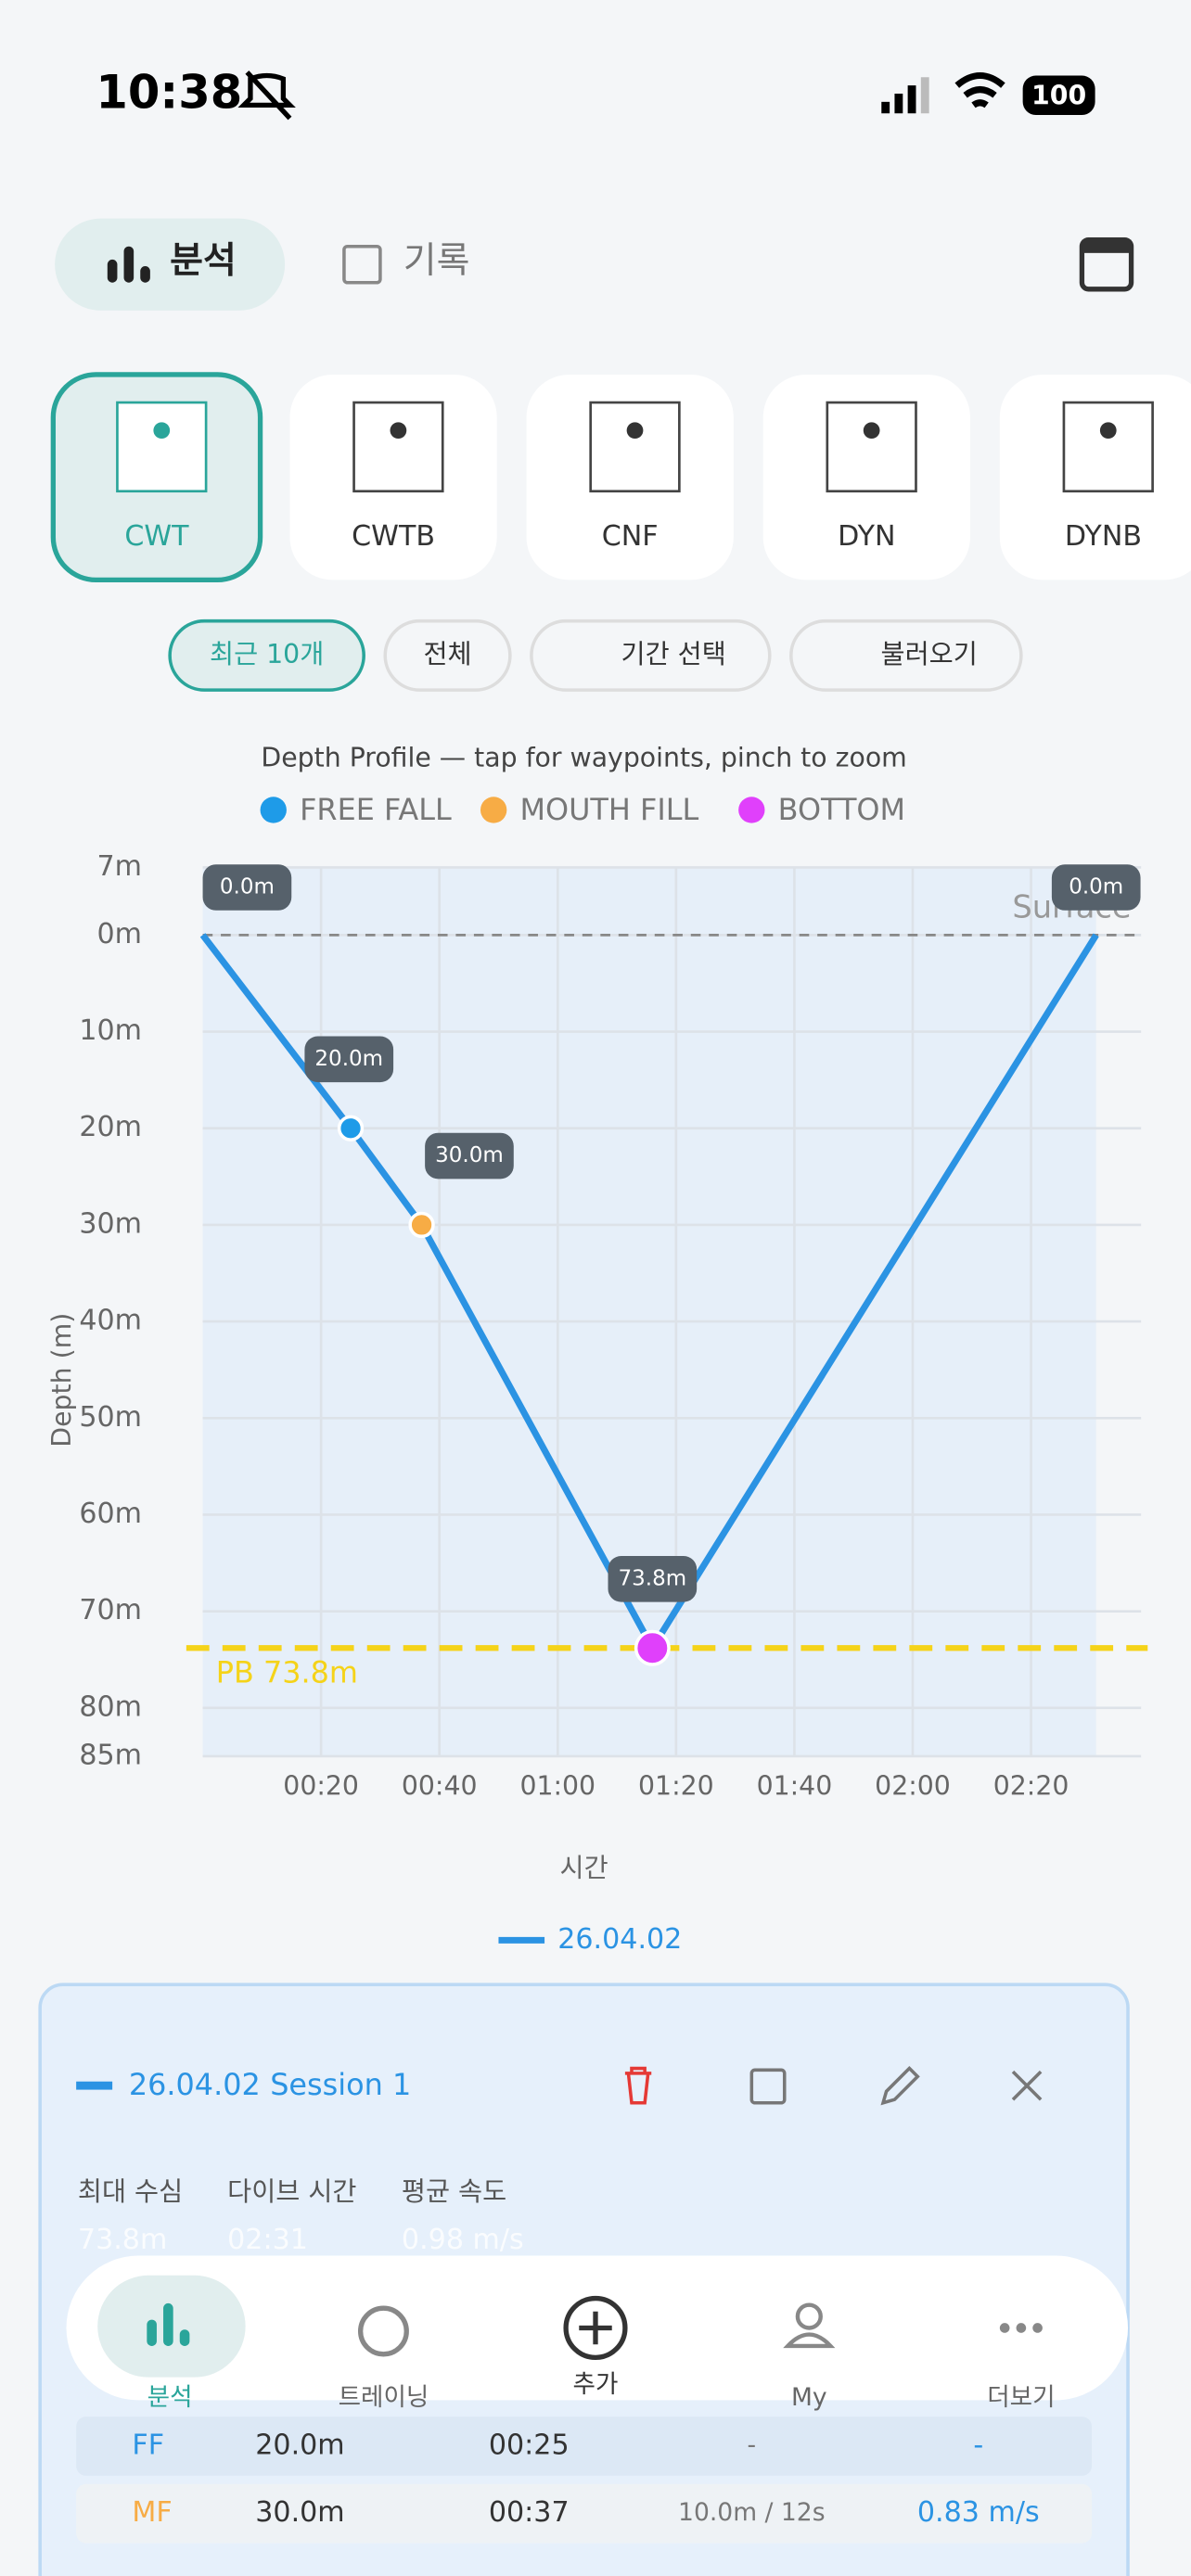  I want to click on discipline-label: DYNB, so click(1103, 536).